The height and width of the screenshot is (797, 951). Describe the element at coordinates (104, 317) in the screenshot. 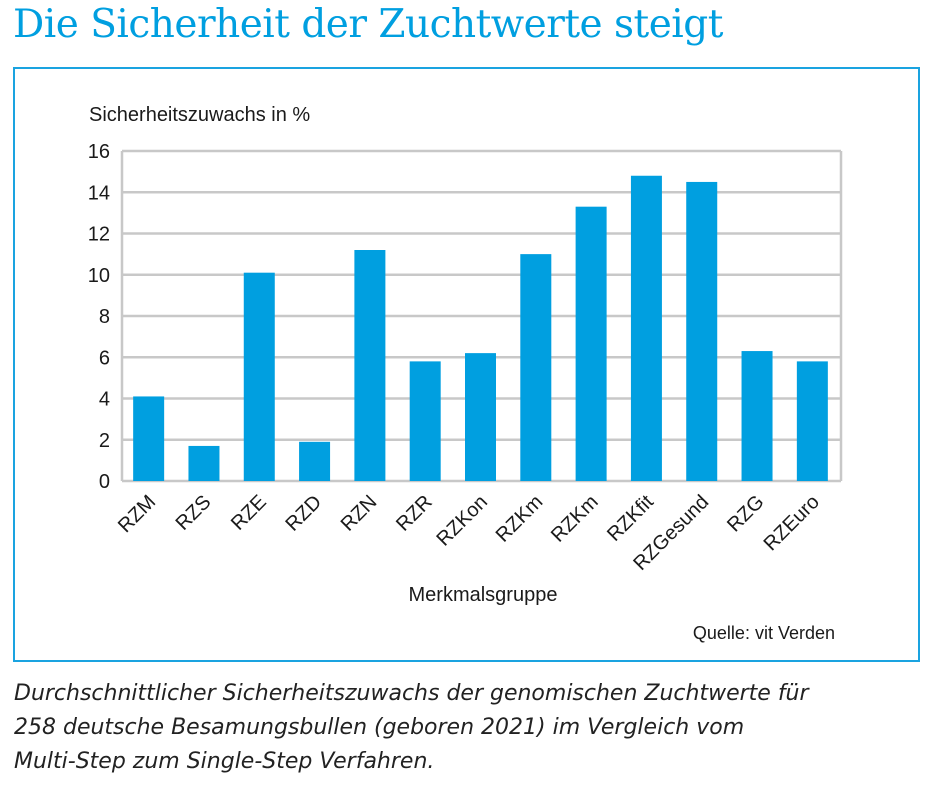

I see `y-tick-label: 8` at that location.